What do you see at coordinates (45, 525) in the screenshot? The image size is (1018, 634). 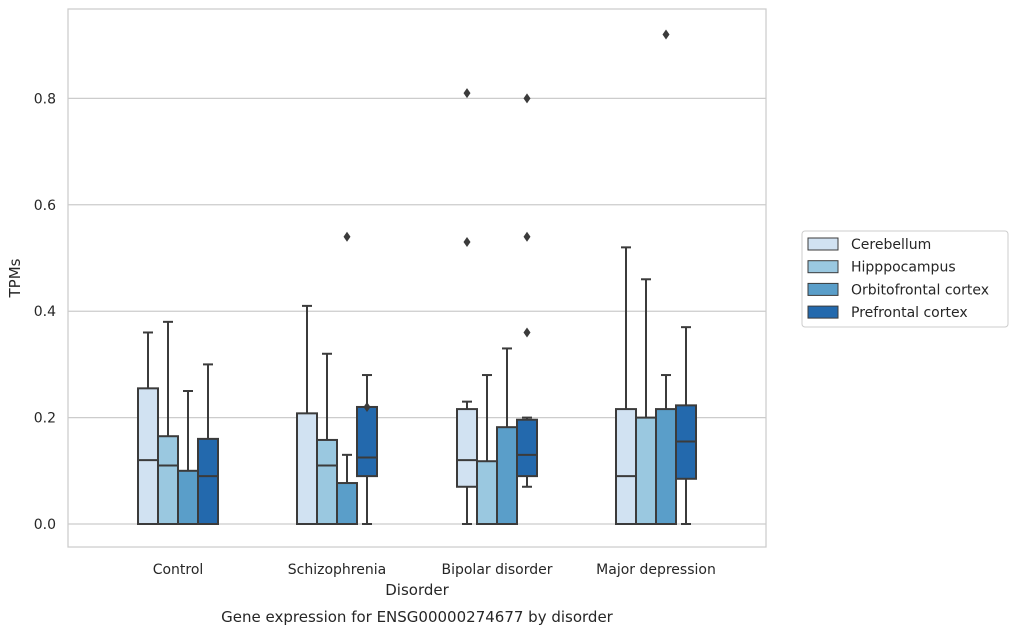 I see `y-tick-label: 0.0` at bounding box center [45, 525].